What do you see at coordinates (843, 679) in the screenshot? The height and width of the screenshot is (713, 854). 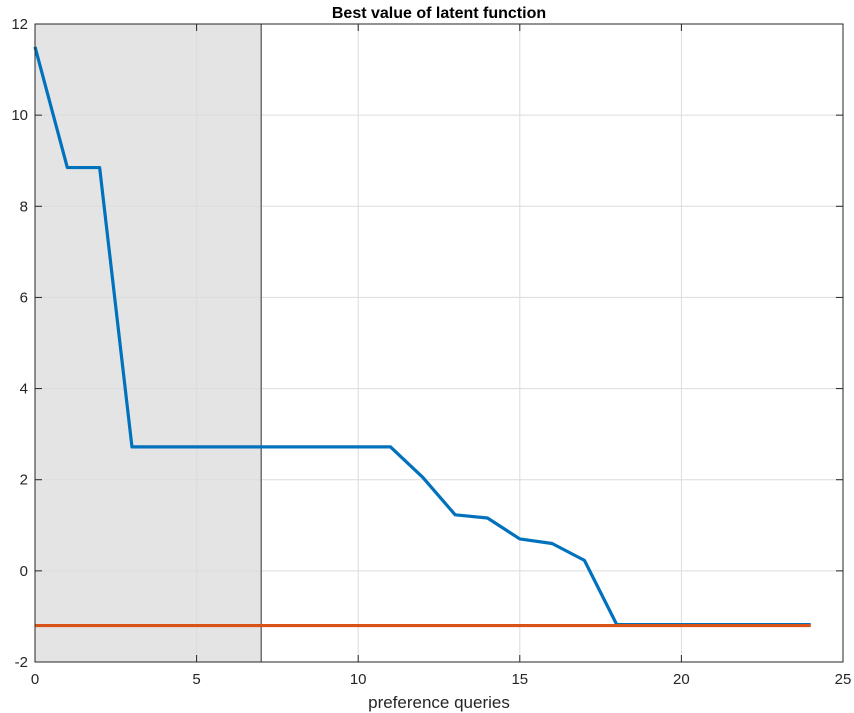 I see `x-tick-label: 25` at bounding box center [843, 679].